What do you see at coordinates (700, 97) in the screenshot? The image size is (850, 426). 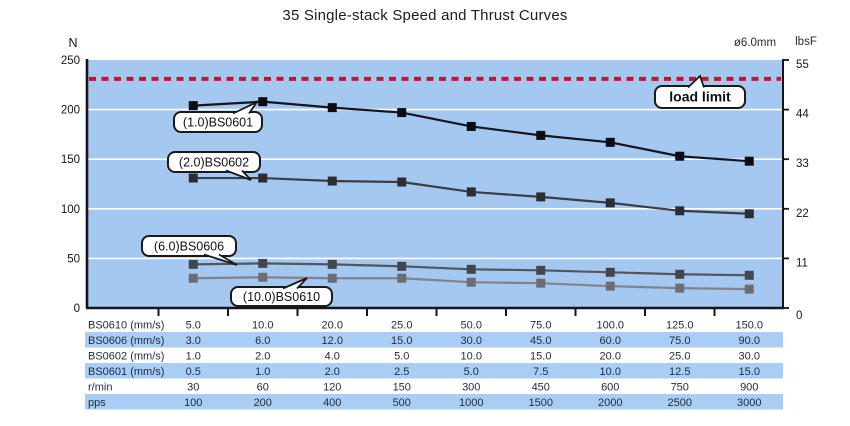 I see `callout-load-limit-text: load limit` at bounding box center [700, 97].